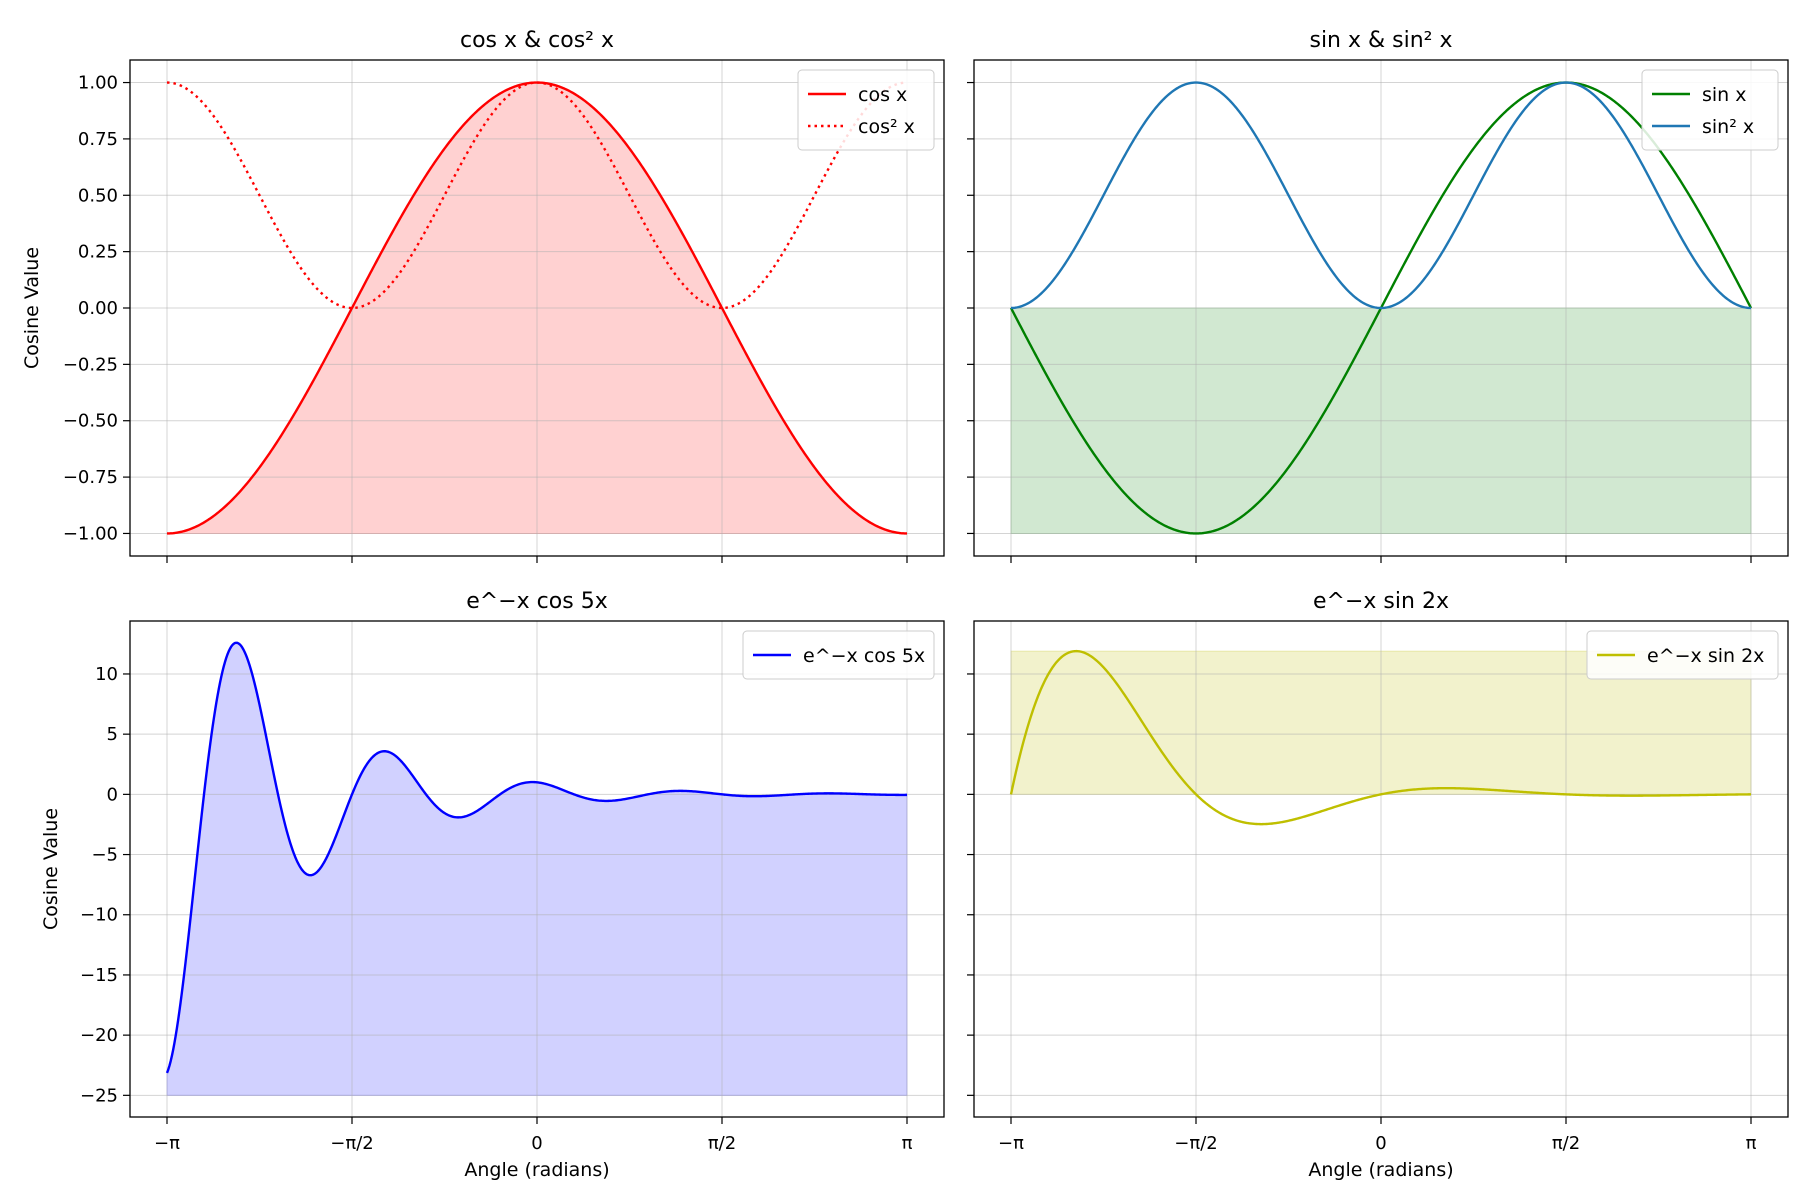 This screenshot has height=1200, width=1800. Describe the element at coordinates (112, 734) in the screenshot. I see `y-tick-label: 5` at that location.